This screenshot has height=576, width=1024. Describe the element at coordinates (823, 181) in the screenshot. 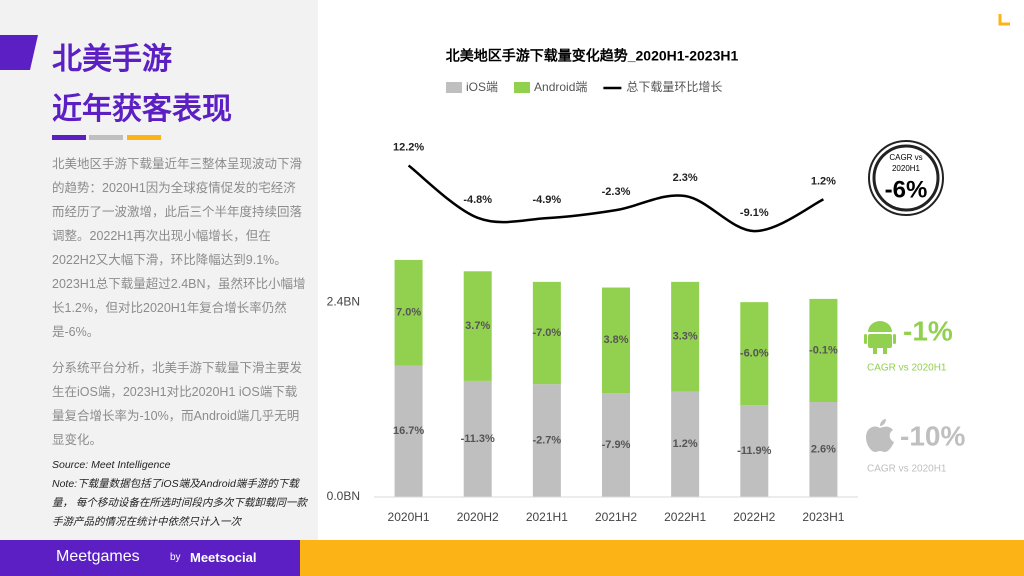

I see `data-label: 1.2%` at that location.